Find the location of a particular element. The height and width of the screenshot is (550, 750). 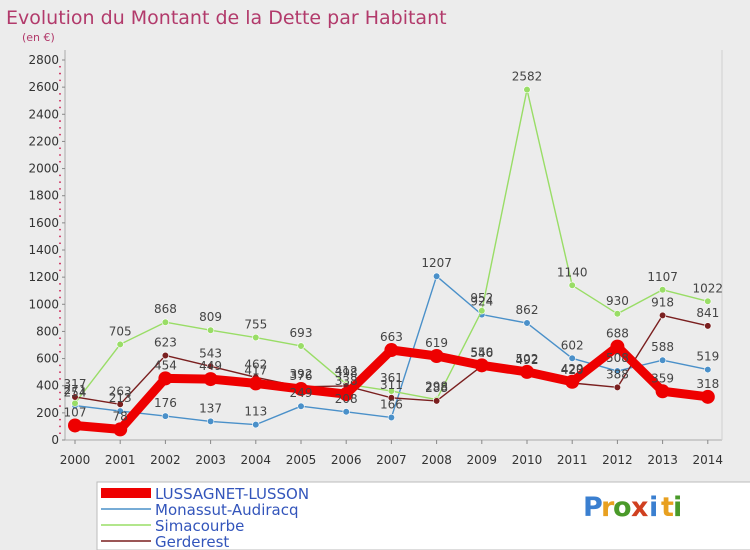

y-tick-label: 600 is located at coordinates (47, 359).